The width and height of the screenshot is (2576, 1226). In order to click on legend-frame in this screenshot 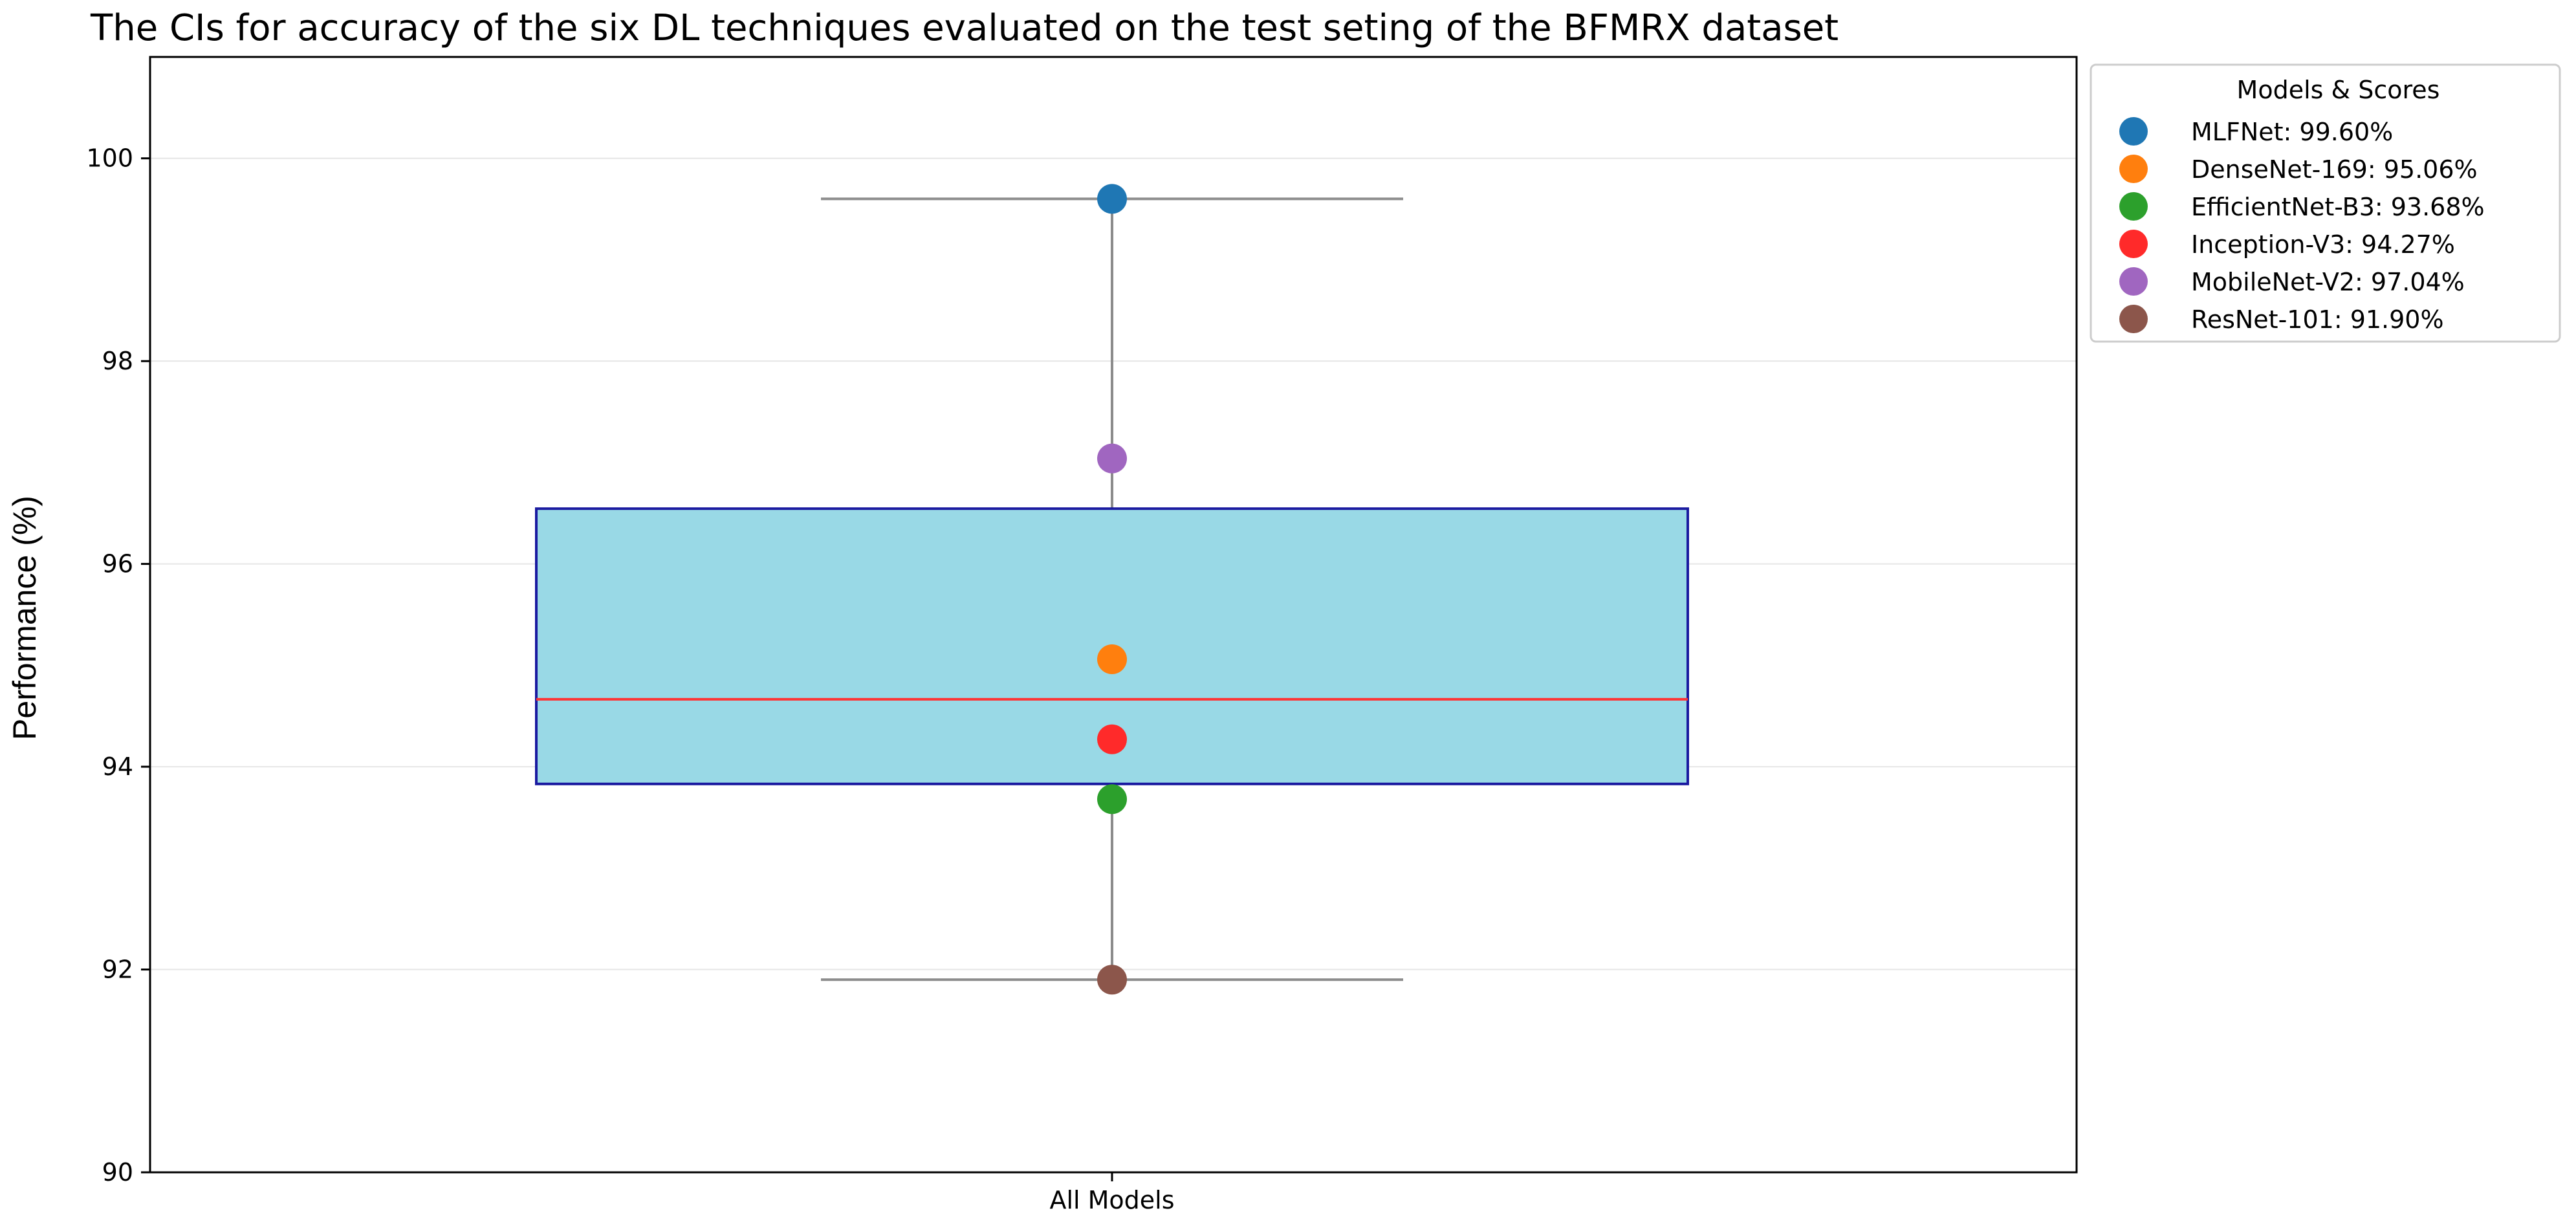, I will do `click(2325, 203)`.